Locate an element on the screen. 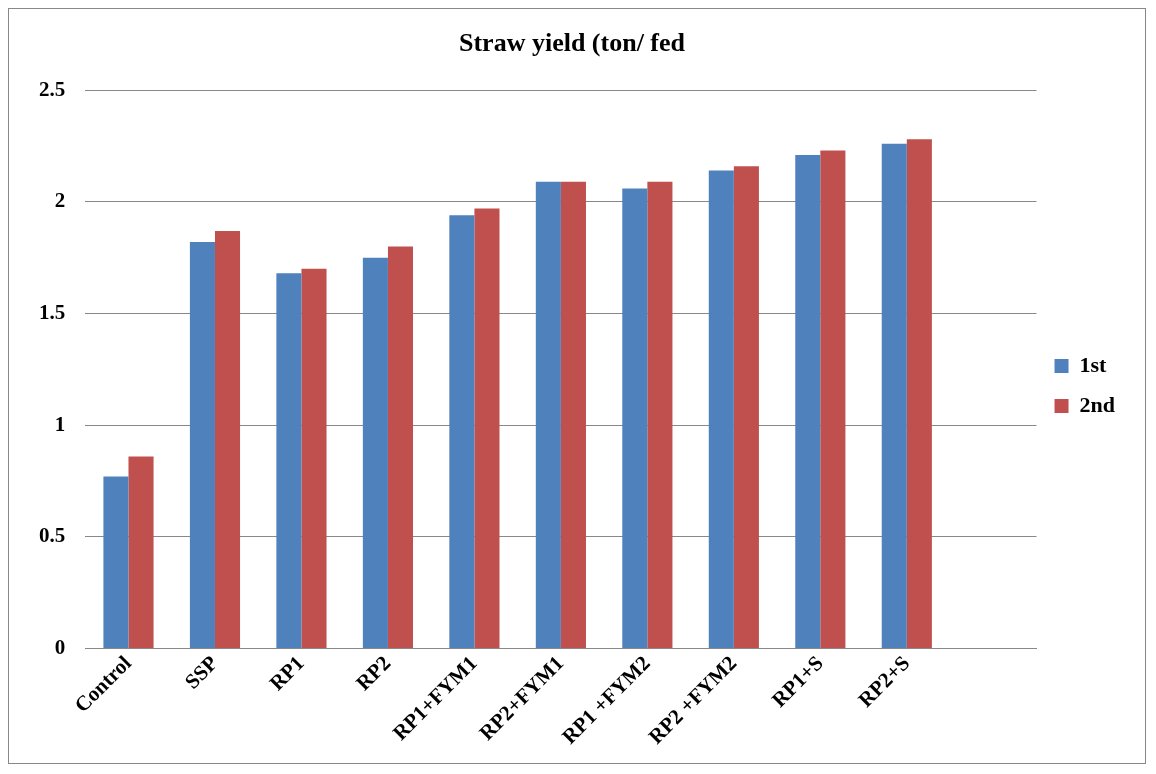 The image size is (1156, 774). y-tick-label: 0 is located at coordinates (60, 646).